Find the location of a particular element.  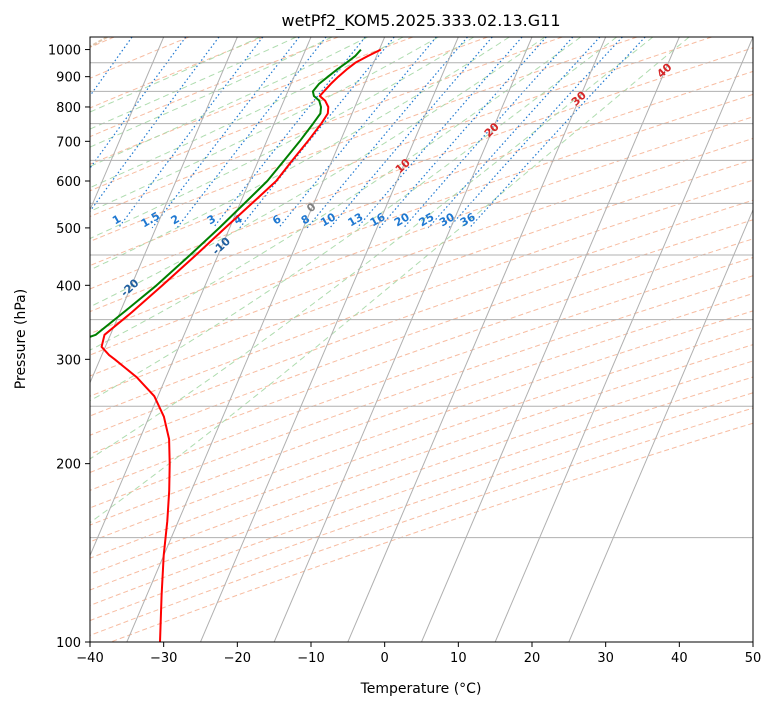

x-tick-label: 20 is located at coordinates (532, 658).